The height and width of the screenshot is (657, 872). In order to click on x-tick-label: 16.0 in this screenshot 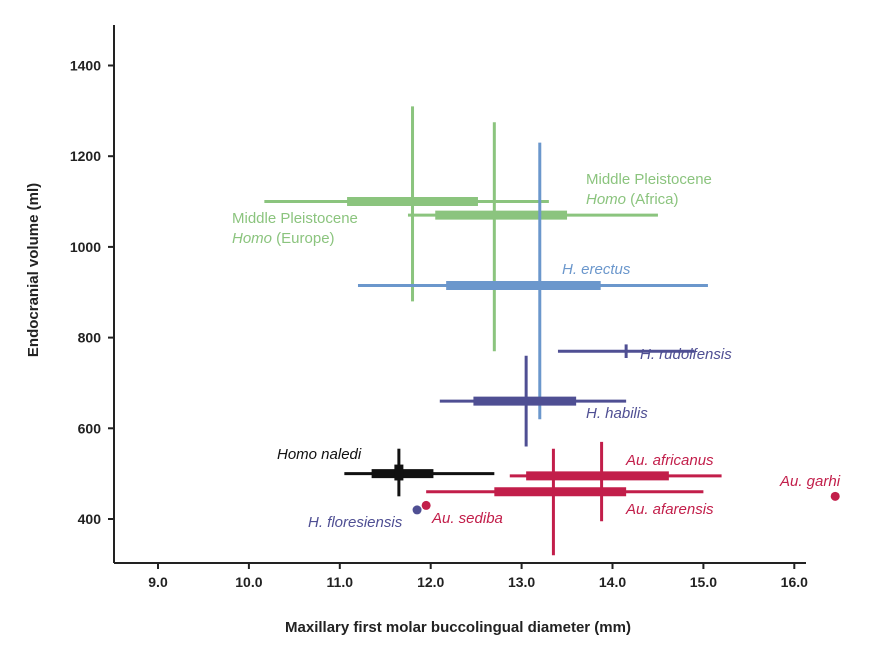, I will do `click(794, 582)`.